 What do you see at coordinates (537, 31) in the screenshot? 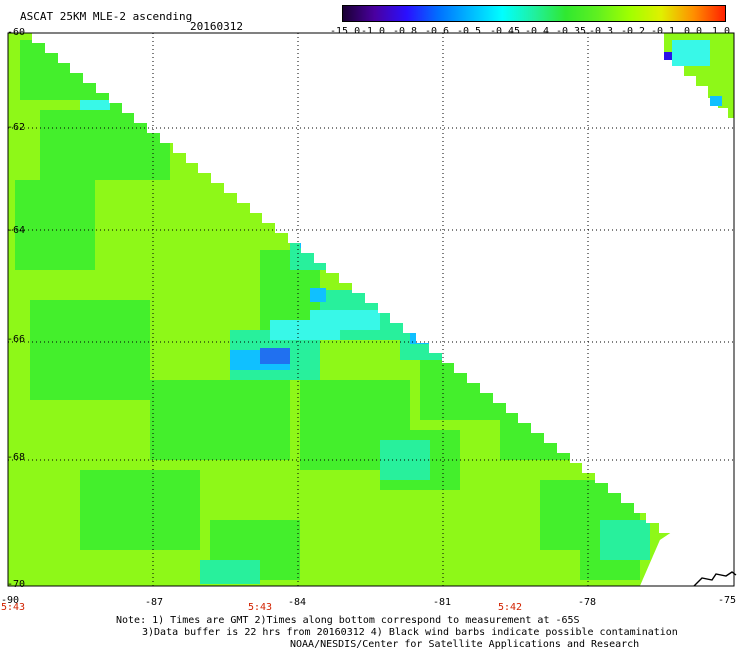
I see `colorbar-label: -0.4` at bounding box center [537, 31].